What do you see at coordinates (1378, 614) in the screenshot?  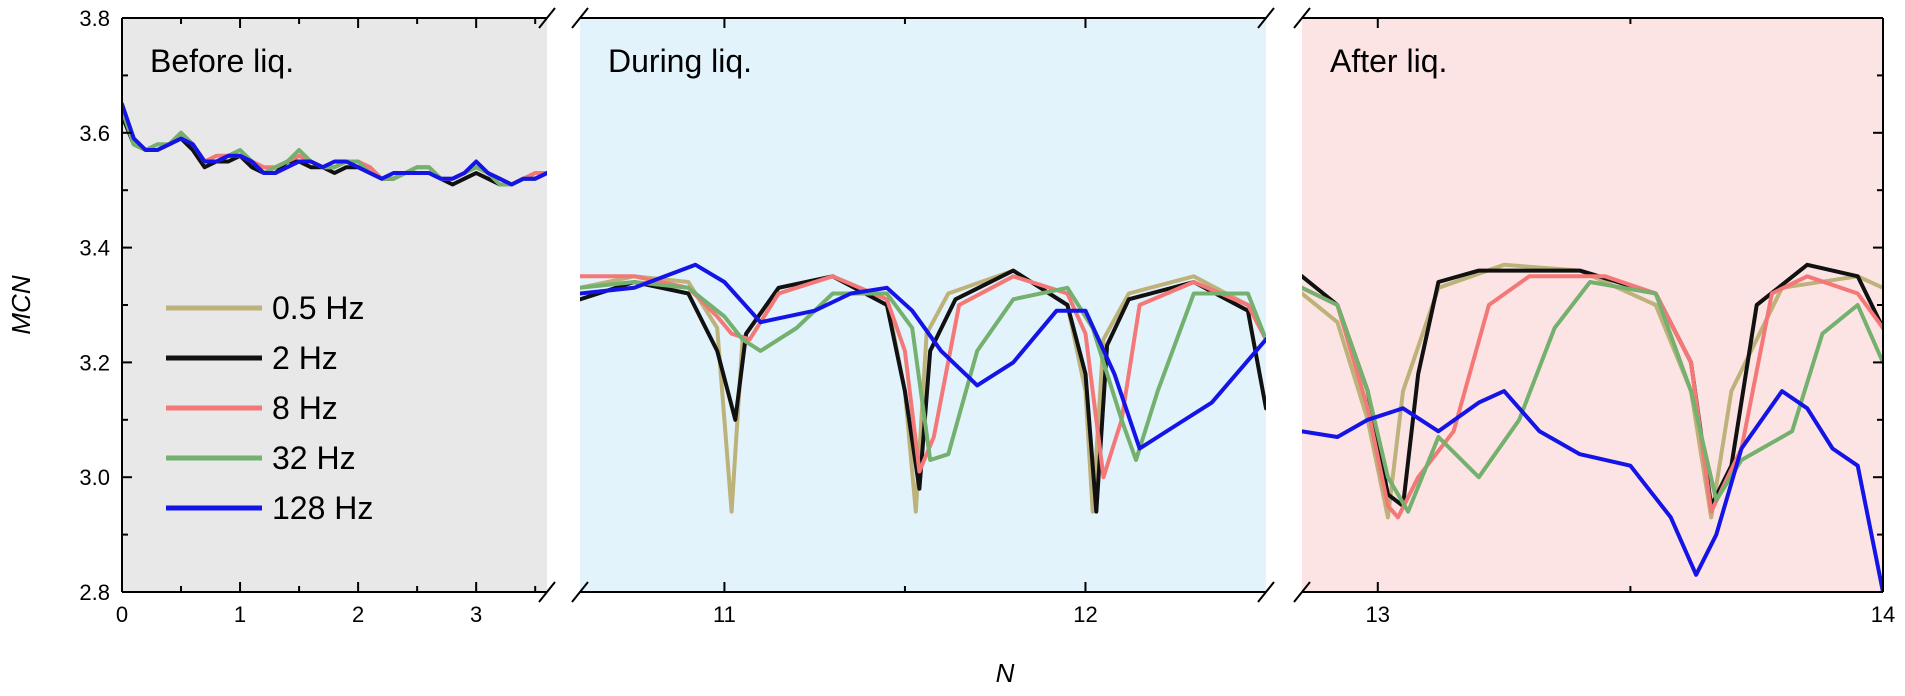 I see `x-tick-label-13: 13` at bounding box center [1378, 614].